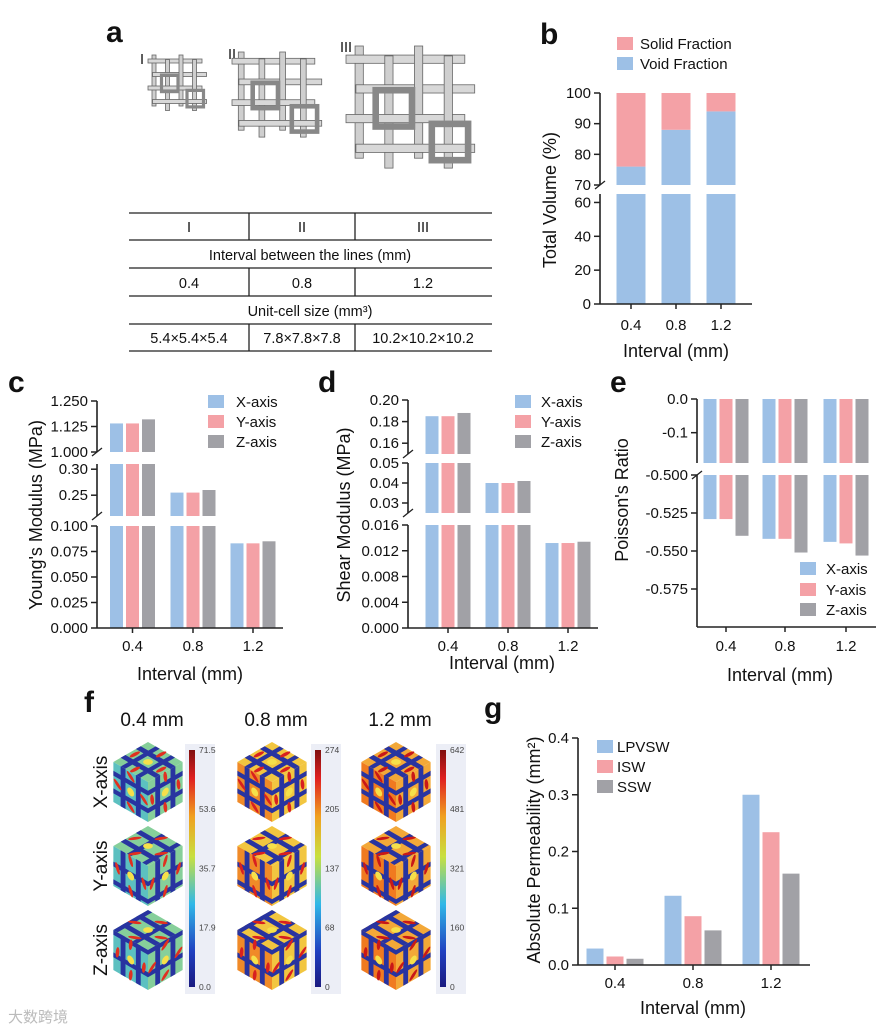 Image resolution: width=876 pixels, height=1031 pixels. I want to click on y-tick-label: 0, so click(587, 304).